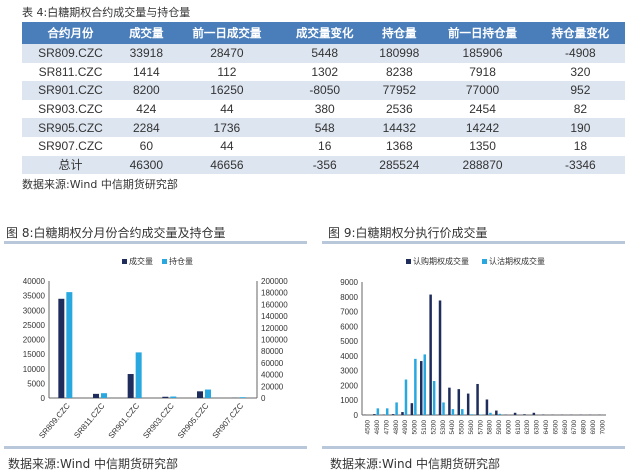 This screenshot has height=474, width=640. Describe the element at coordinates (517, 261) in the screenshot. I see `legend-label: 认沽期权成交量` at that location.